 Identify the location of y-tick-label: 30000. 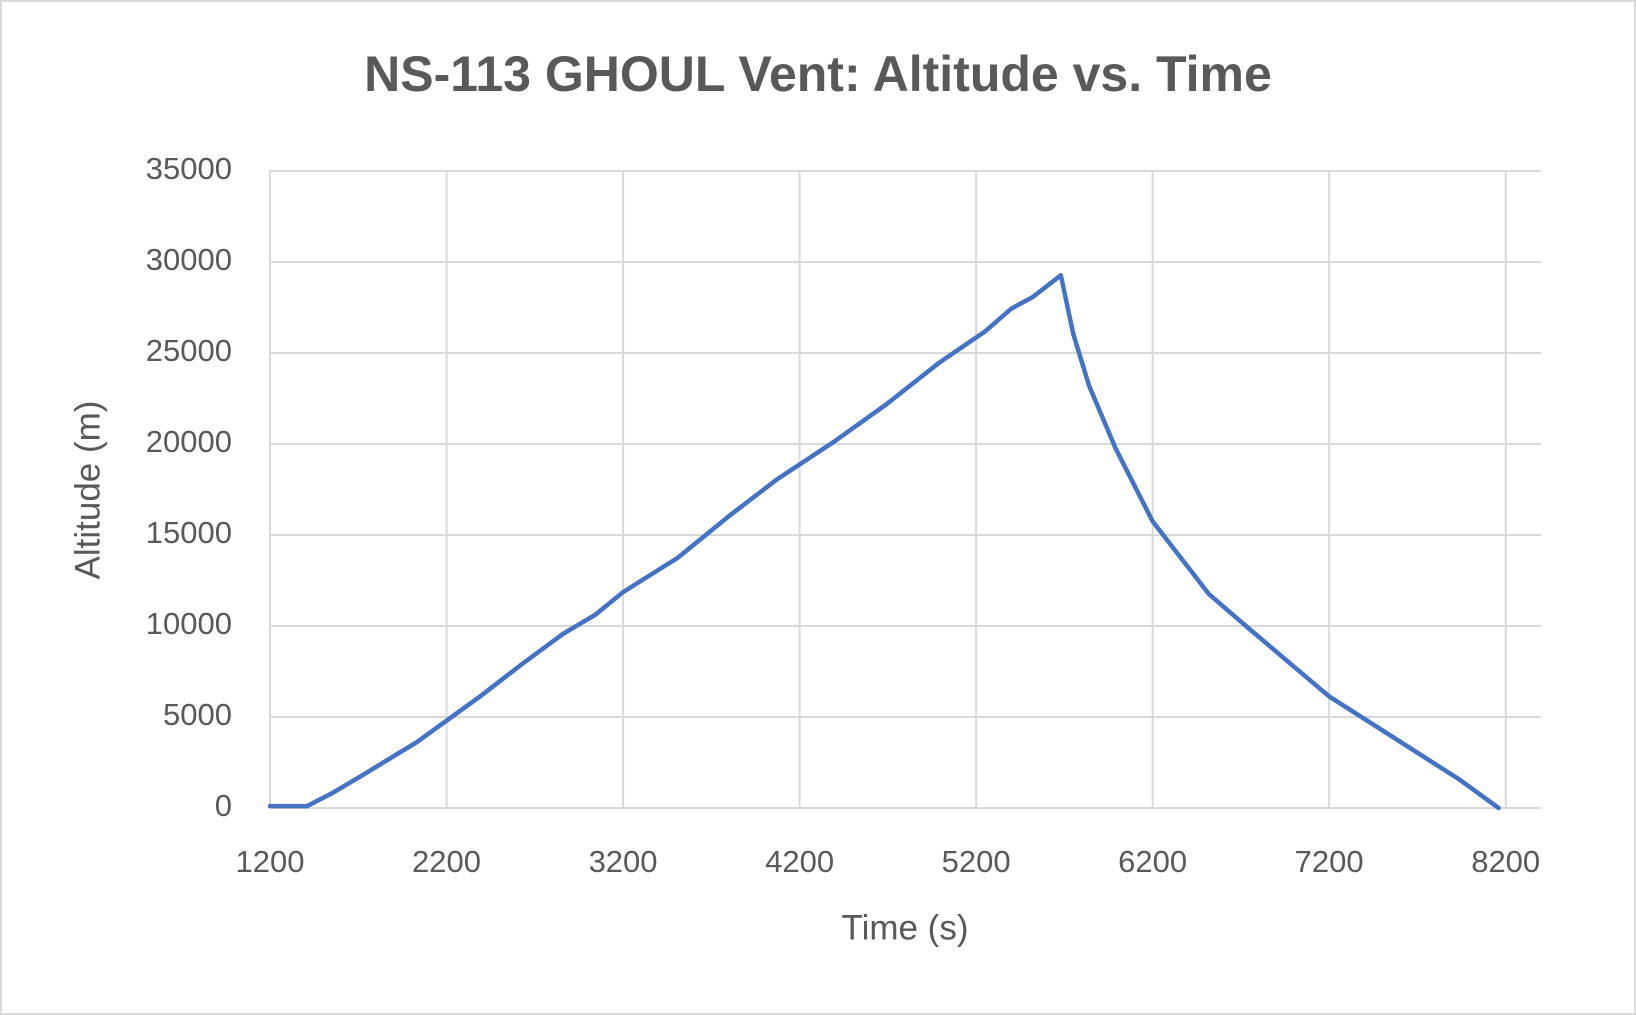
(189, 259).